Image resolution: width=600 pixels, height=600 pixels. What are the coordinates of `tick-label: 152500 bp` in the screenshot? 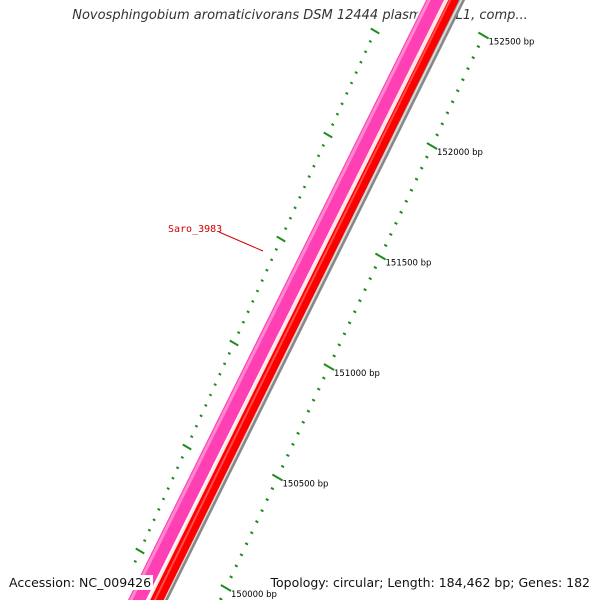 It's located at (512, 43).